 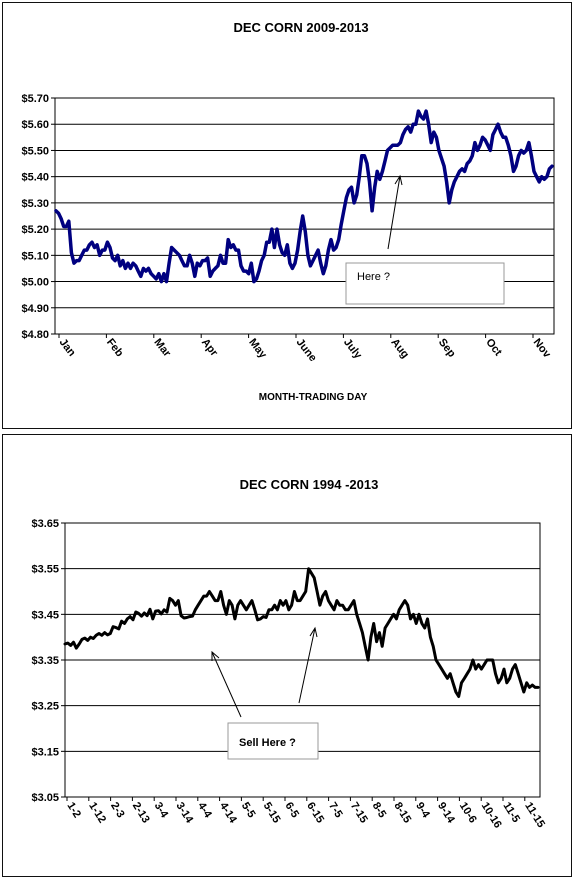 I want to click on y-tick-label: $3.55, so click(x=45, y=570).